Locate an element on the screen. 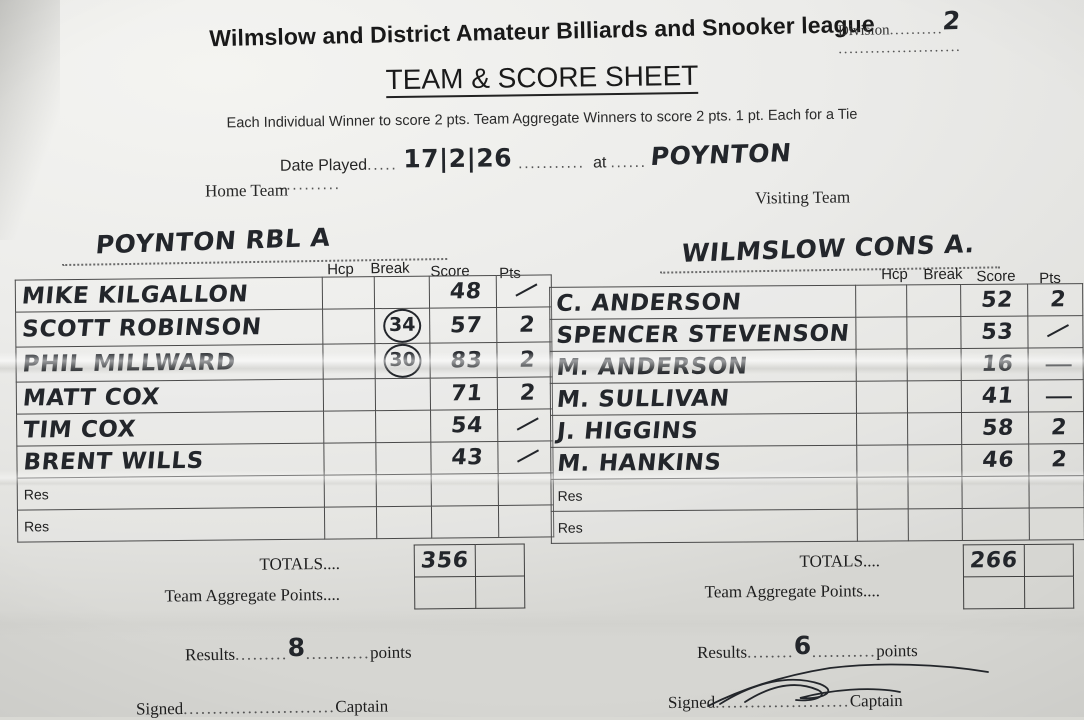  home-player-name-cell: MATT COX is located at coordinates (170, 397).